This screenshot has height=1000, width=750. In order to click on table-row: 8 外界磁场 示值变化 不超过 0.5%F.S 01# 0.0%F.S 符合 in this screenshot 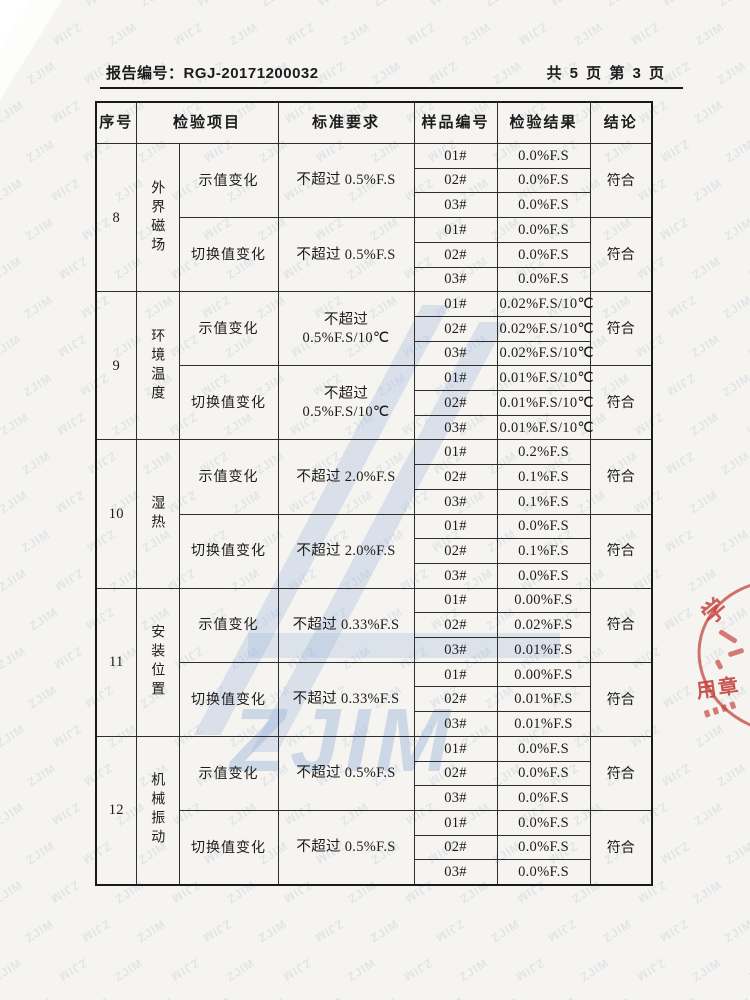, I will do `click(374, 217)`.